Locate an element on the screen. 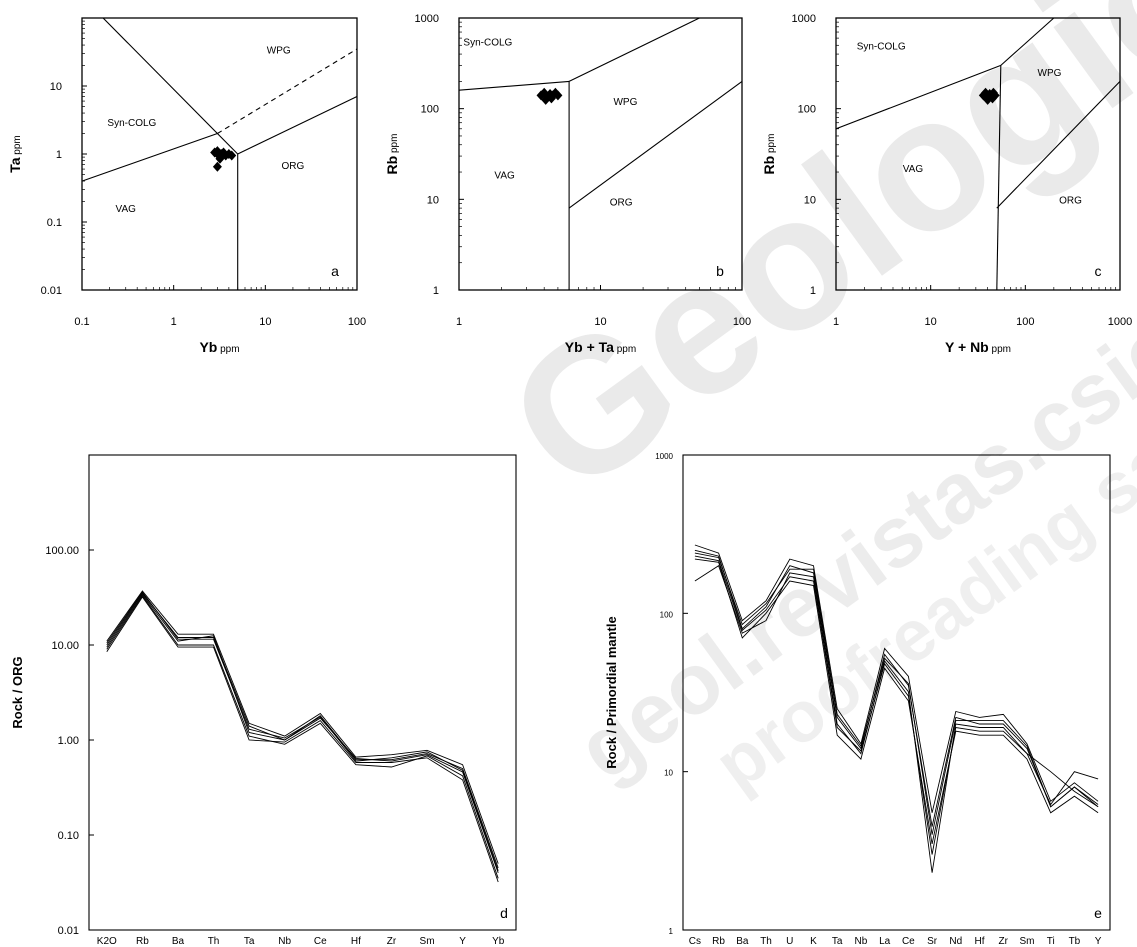  plot-frame is located at coordinates (600, 154).